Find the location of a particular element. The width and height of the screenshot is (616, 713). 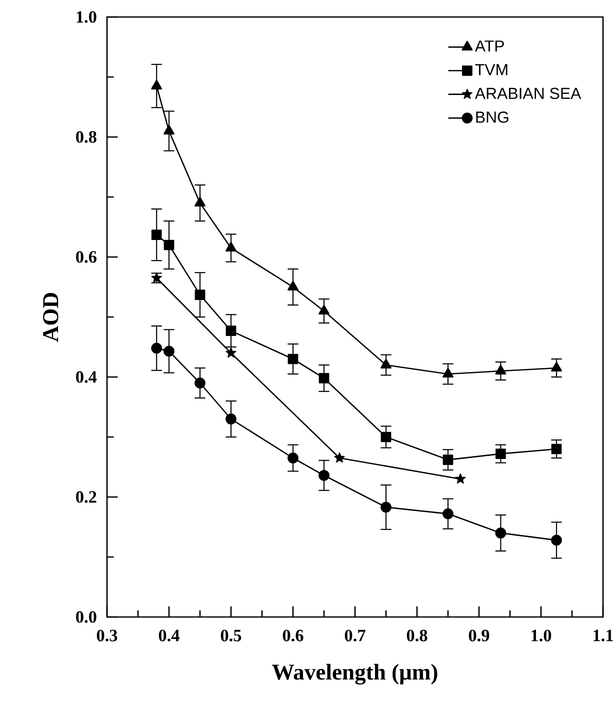

y-tick-label: 0.8 is located at coordinates (86, 137).